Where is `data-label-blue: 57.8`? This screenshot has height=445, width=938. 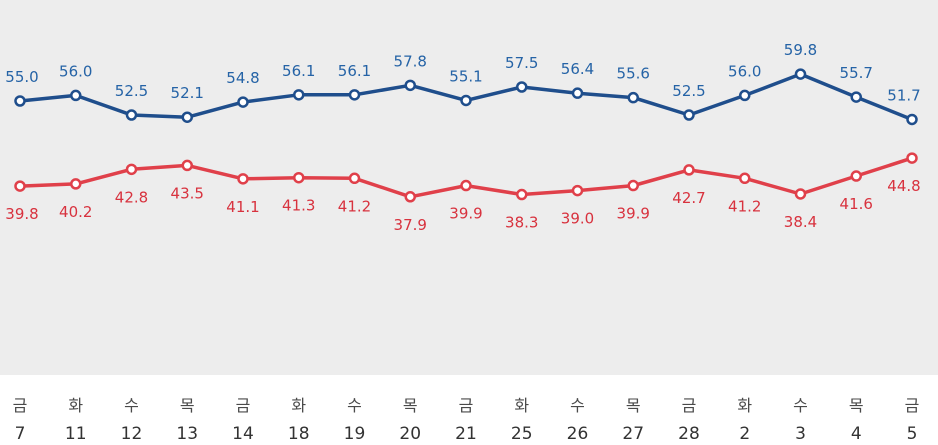 data-label-blue: 57.8 is located at coordinates (410, 61).